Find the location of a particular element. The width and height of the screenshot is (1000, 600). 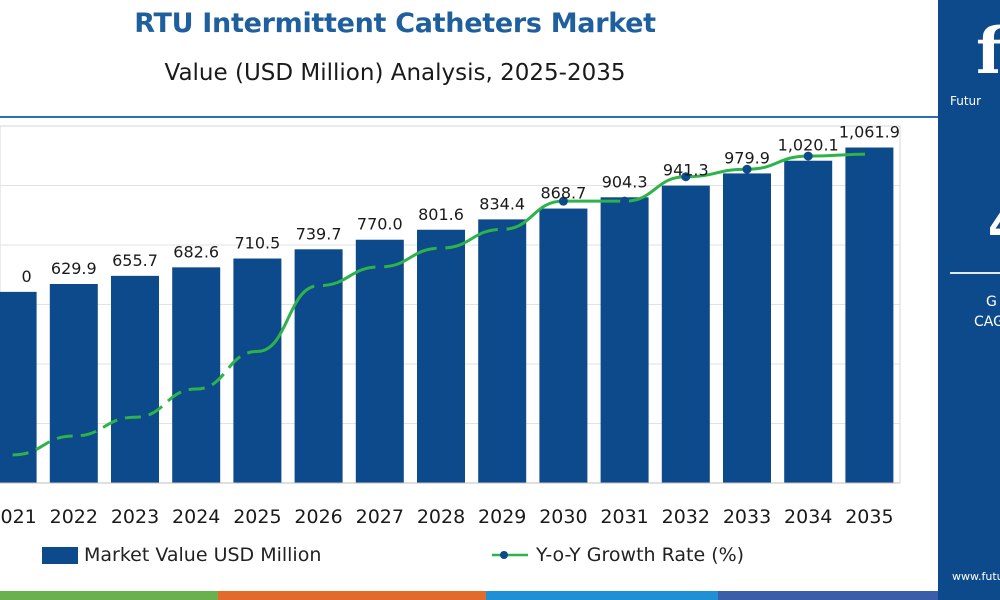

bar-2030 is located at coordinates (563, 345).